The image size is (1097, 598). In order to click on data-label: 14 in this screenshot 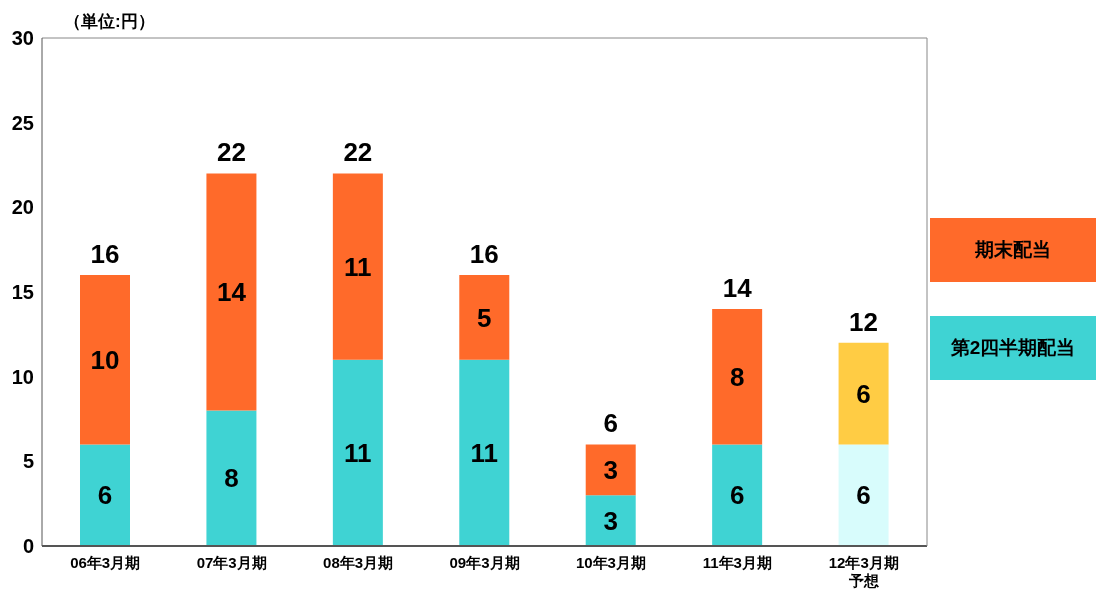, I will do `click(231, 292)`.